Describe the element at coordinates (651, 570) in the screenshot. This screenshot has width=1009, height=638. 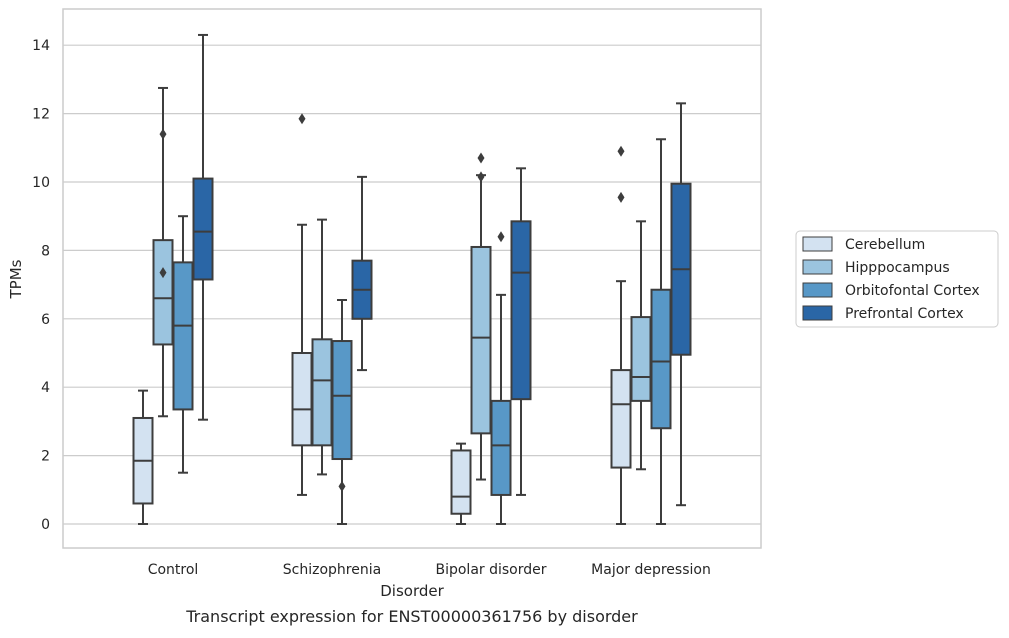
I see `x-tick-label: Major depression` at that location.